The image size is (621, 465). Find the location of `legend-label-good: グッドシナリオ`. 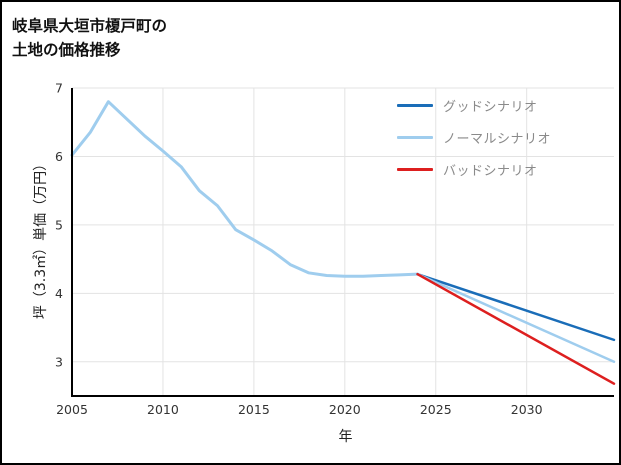

legend-label-good: グッドシナリオ is located at coordinates (490, 107).